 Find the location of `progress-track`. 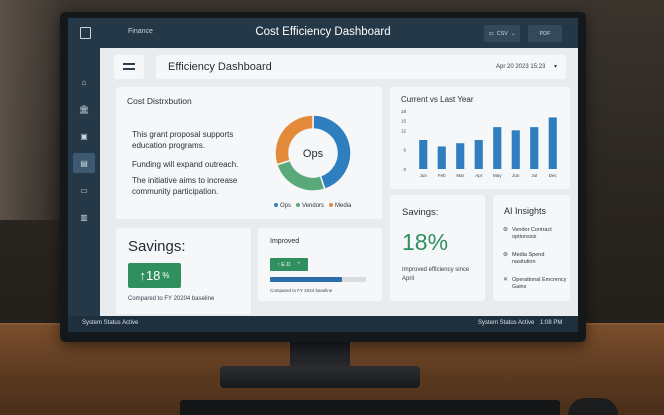

progress-track is located at coordinates (318, 279).